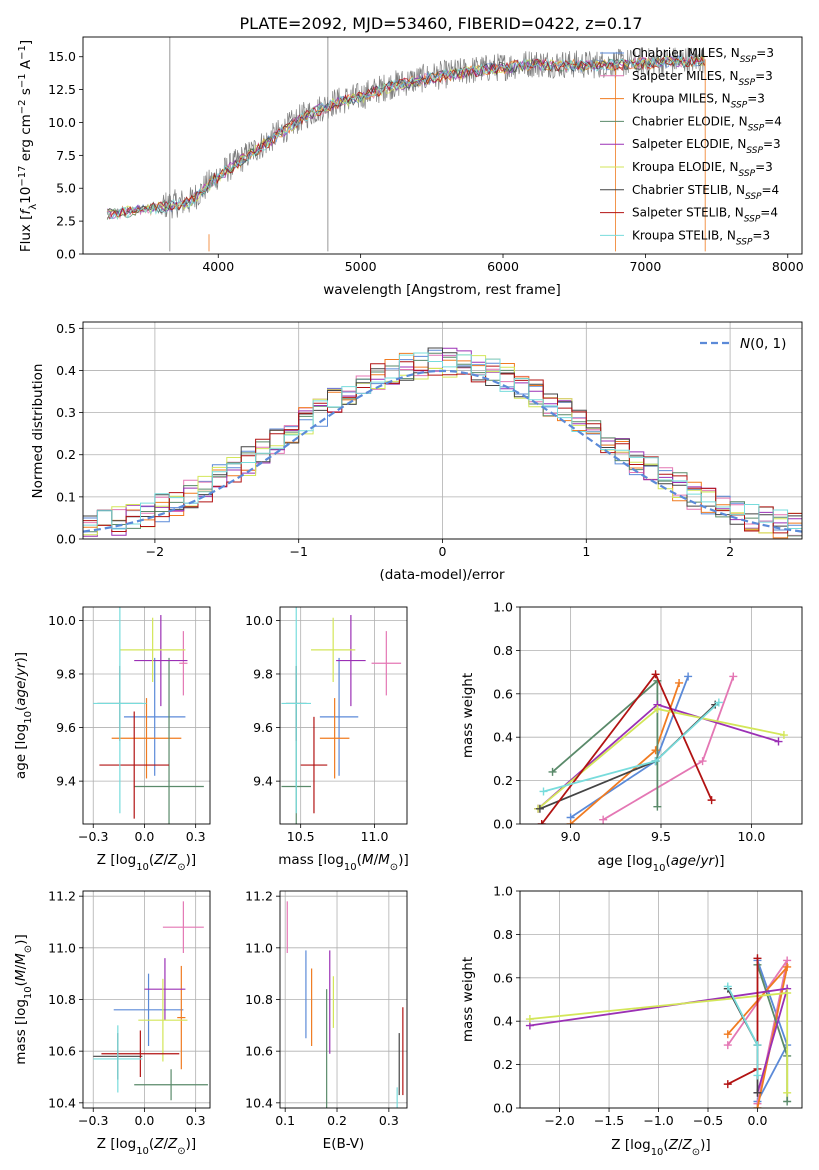 The image size is (819, 1170). Describe the element at coordinates (688, 213) in the screenshot. I see `legend-label-base: Salpeter STELIB, N` at that location.